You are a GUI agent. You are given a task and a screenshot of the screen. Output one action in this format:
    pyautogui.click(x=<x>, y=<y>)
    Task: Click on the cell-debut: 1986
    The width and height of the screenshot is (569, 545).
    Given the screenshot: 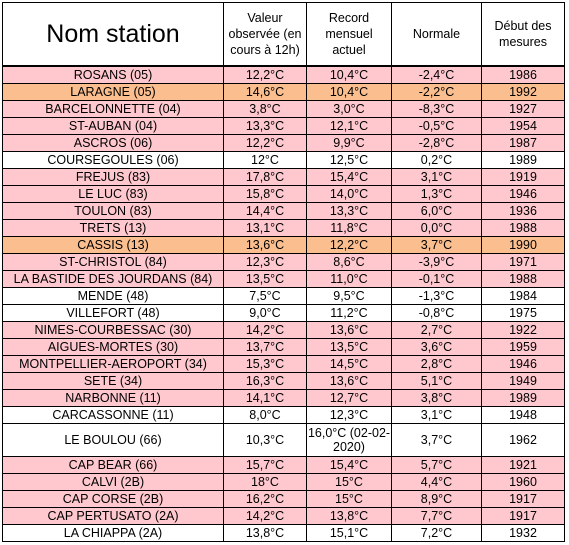 What is the action you would take?
    pyautogui.click(x=523, y=74)
    